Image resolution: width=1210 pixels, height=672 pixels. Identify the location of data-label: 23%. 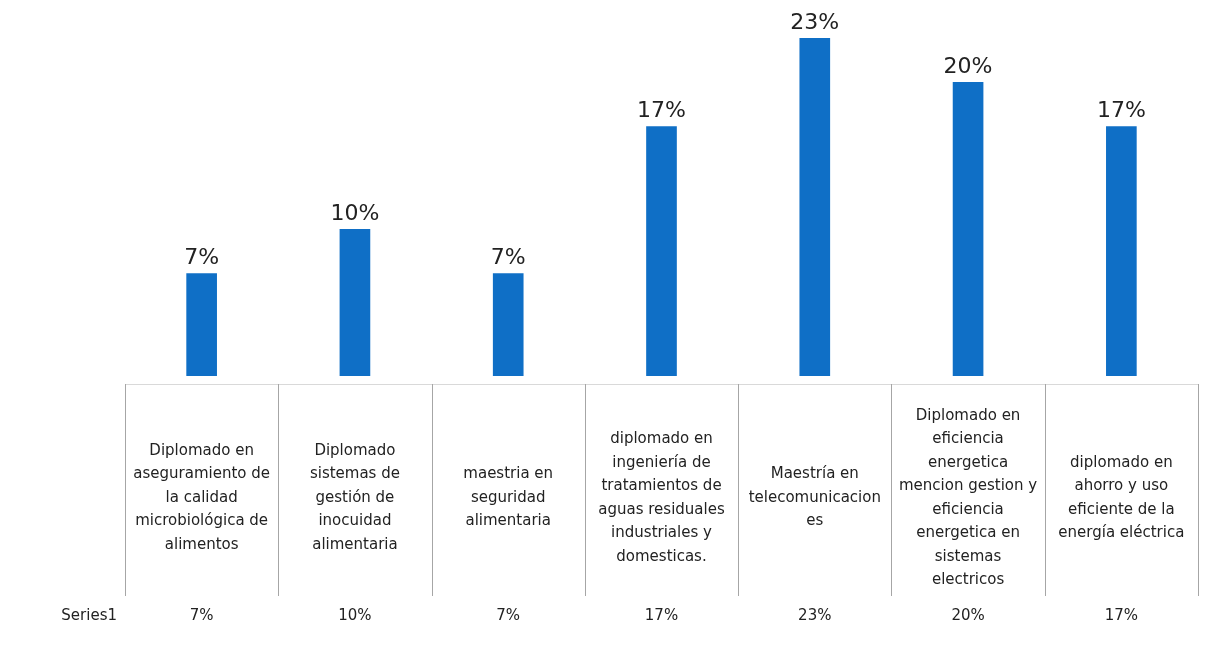
(815, 614).